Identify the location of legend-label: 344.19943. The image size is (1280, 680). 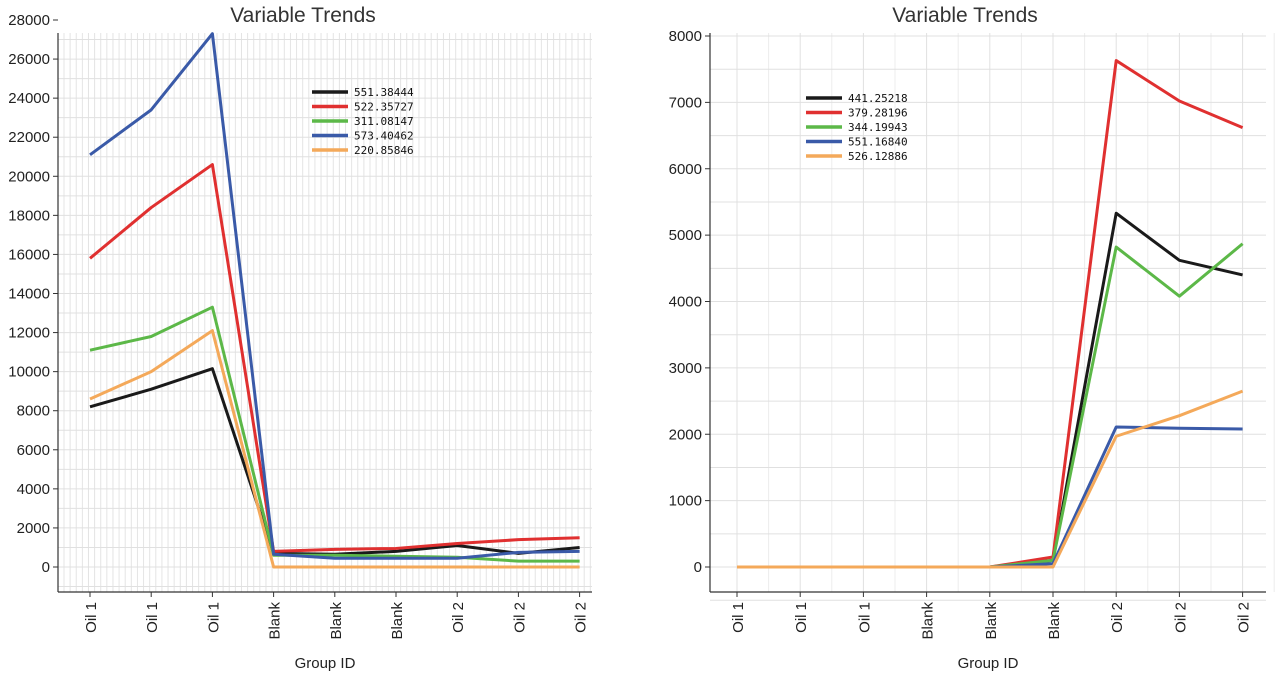
(878, 127).